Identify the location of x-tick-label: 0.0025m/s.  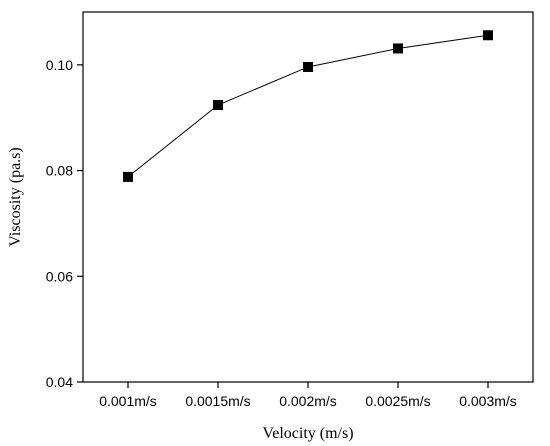
(397, 401).